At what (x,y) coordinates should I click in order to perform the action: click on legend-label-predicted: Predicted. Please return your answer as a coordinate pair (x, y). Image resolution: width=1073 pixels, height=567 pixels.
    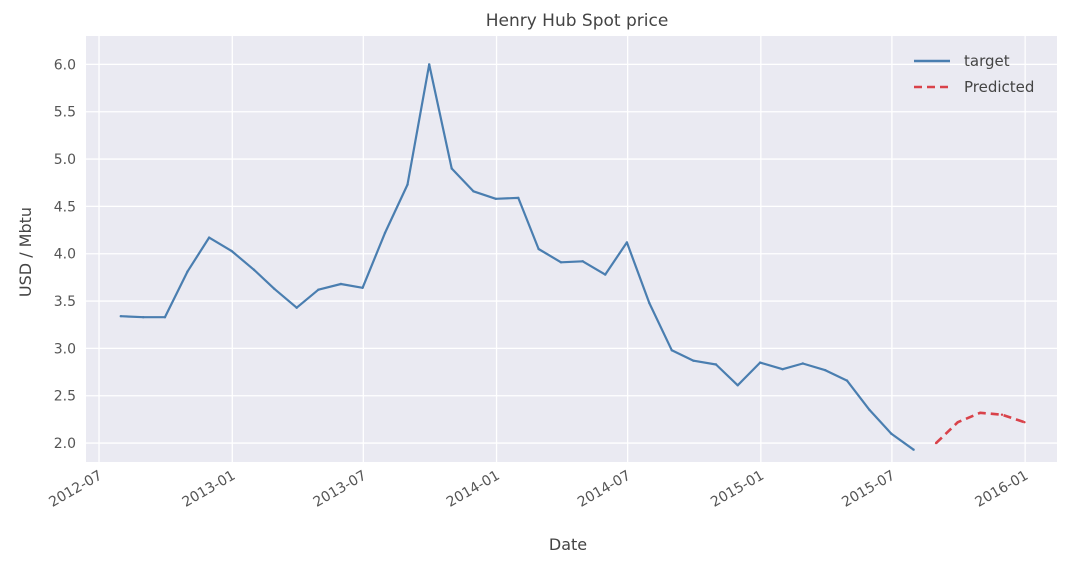
    Looking at the image, I should click on (999, 87).